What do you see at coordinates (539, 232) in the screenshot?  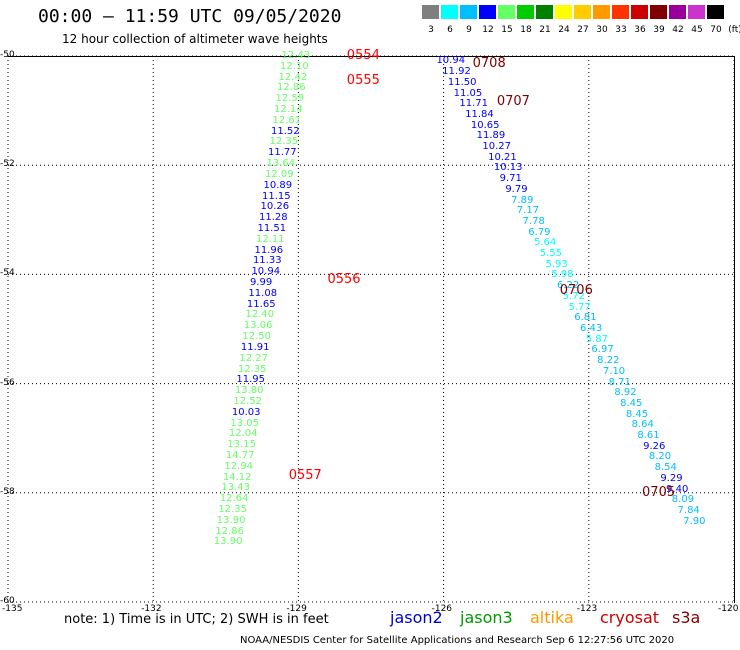 I see `wave-height-value: 6.79` at bounding box center [539, 232].